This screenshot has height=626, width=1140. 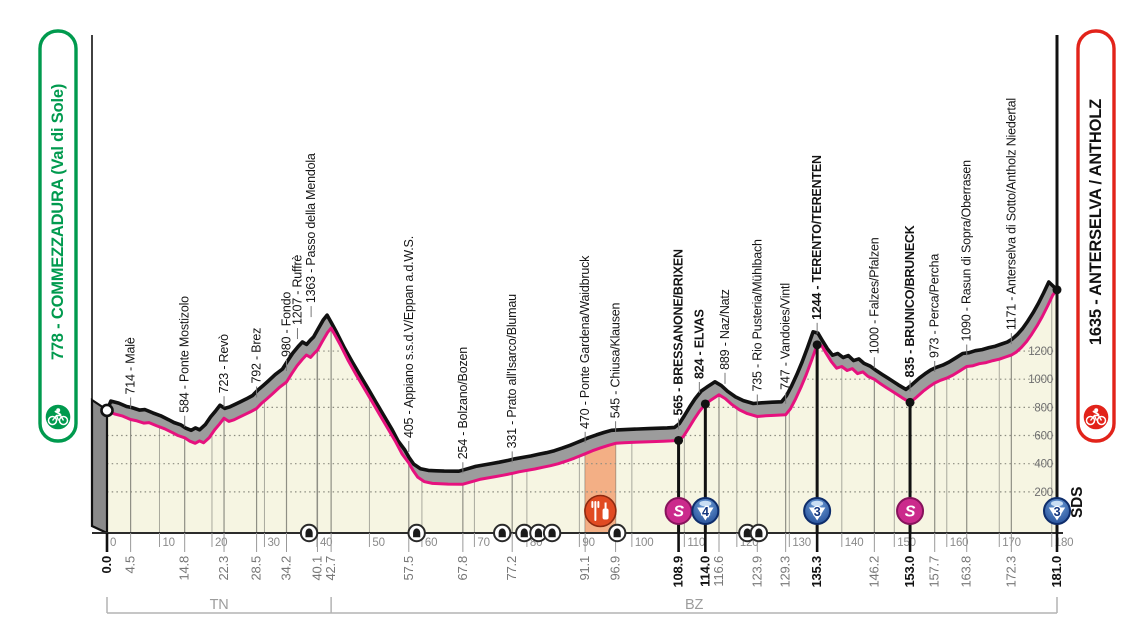 I want to click on km-label: 123.9, so click(x=756, y=572).